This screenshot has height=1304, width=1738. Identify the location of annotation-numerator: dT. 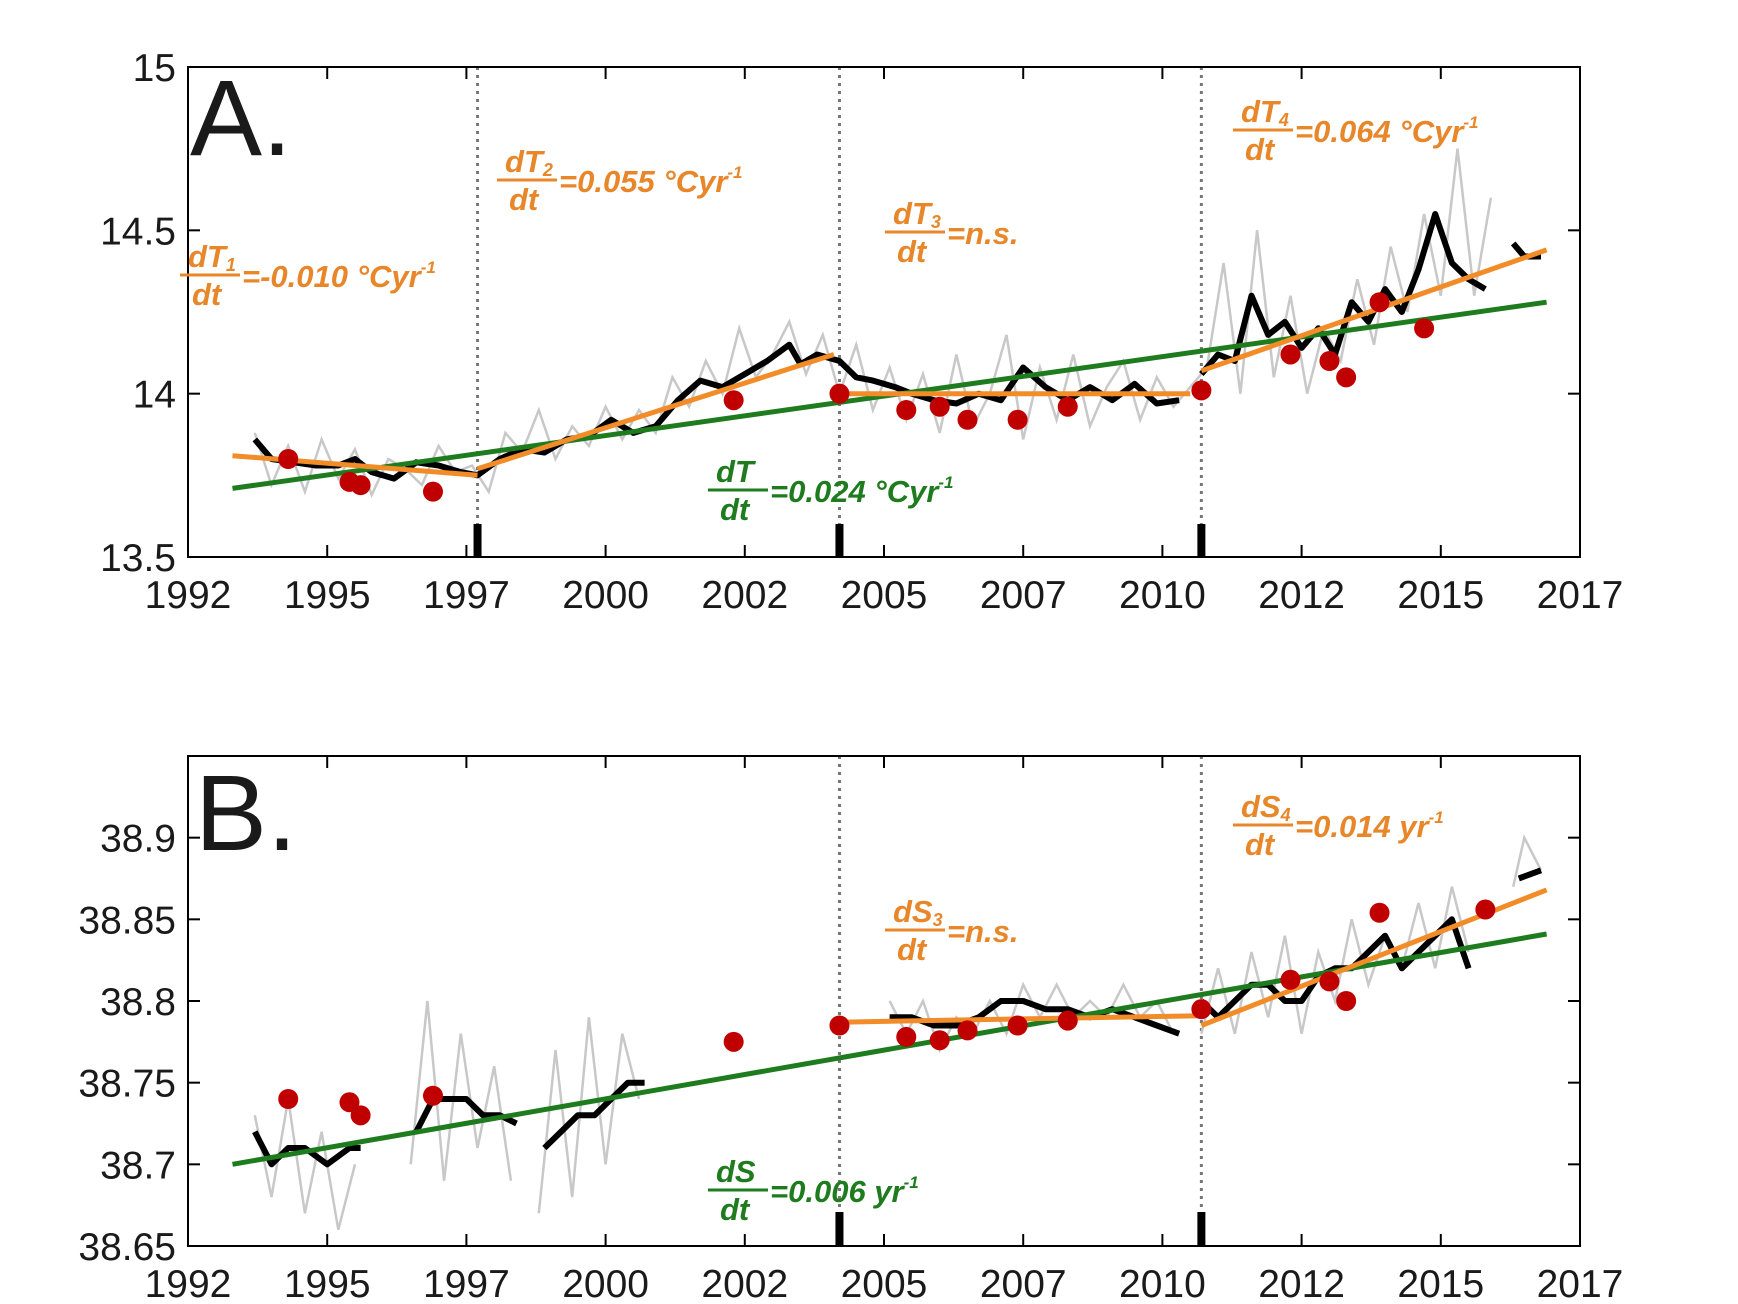
(736, 471).